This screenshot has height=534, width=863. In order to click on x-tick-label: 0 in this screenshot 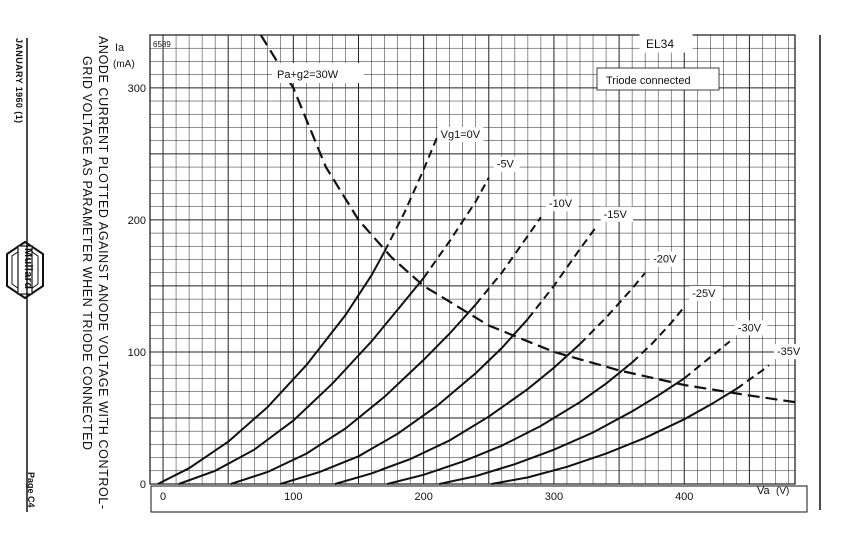, I will do `click(163, 497)`.